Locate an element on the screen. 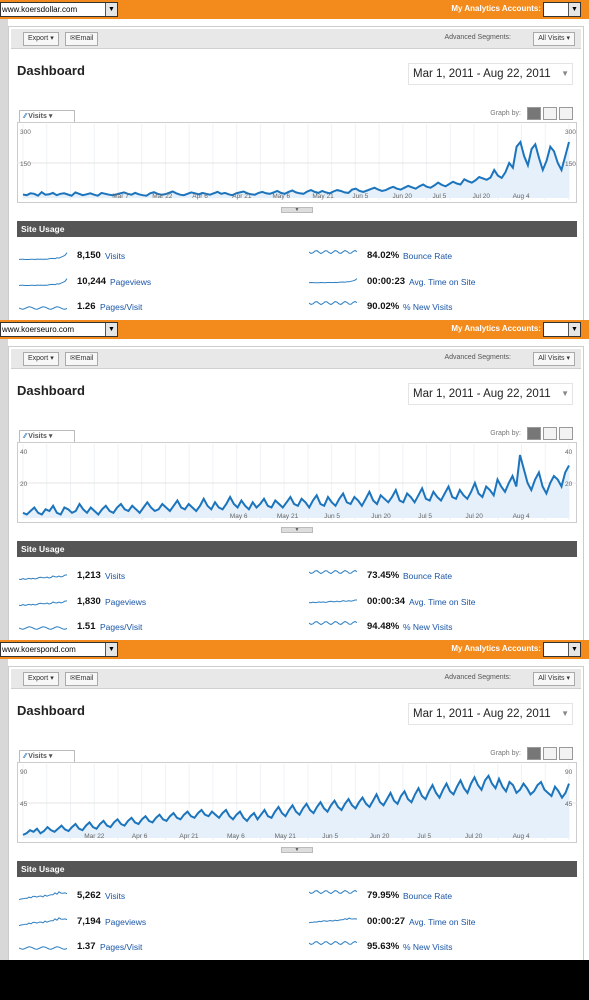 The width and height of the screenshot is (589, 1000). metric-value: 7,194 is located at coordinates (89, 921).